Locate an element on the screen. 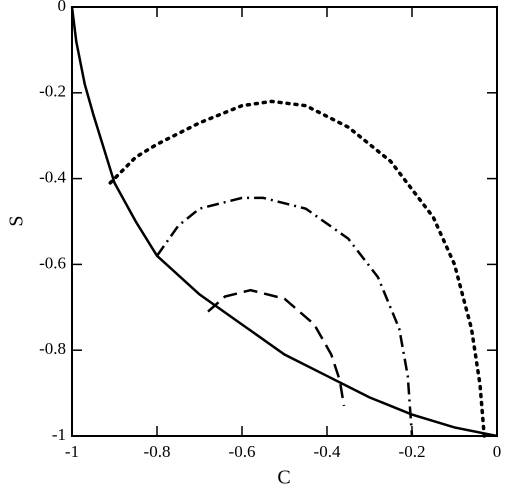  x-tick-label: -1 is located at coordinates (72, 451).